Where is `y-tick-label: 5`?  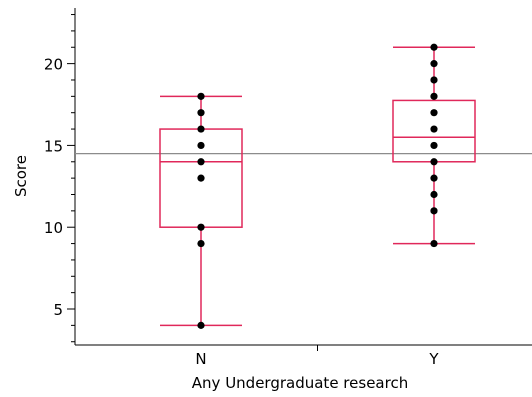
y-tick-label: 5 is located at coordinates (58, 310).